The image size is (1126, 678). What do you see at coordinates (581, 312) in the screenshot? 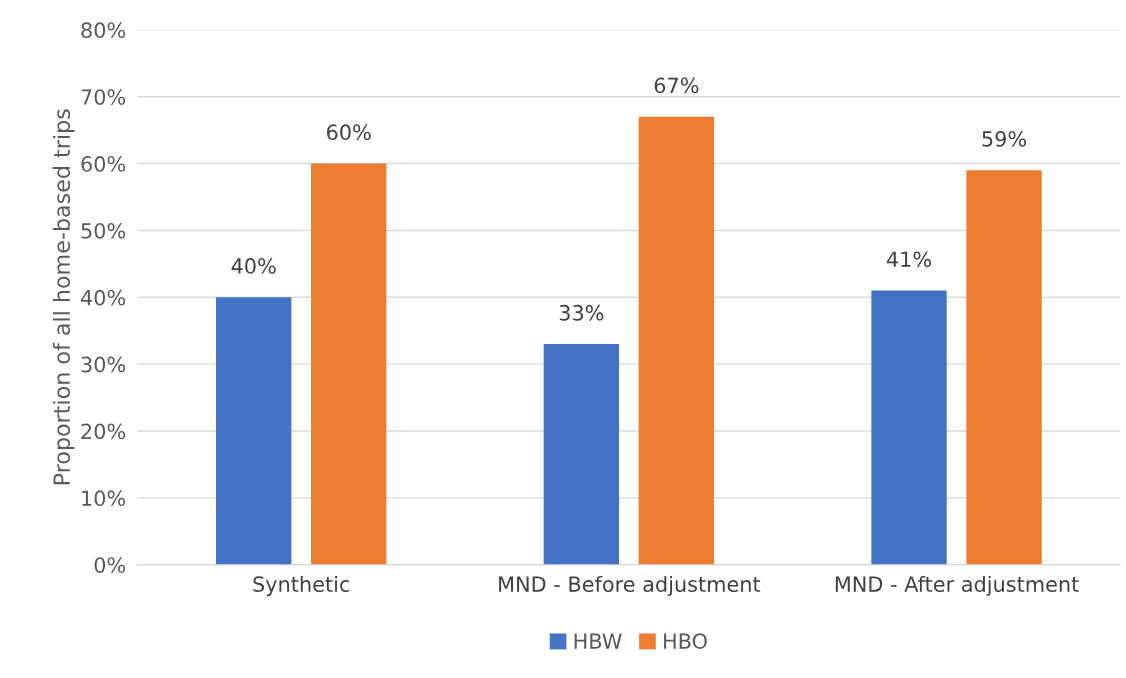
I see `data-label: 33%` at bounding box center [581, 312].